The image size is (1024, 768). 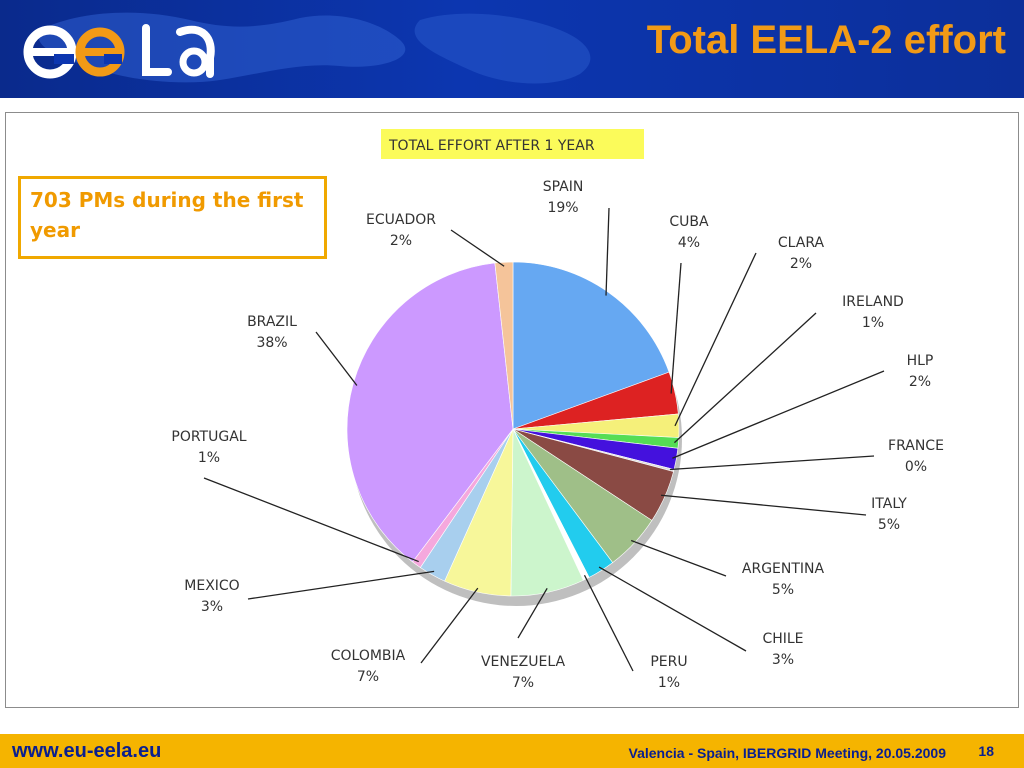 What do you see at coordinates (212, 607) in the screenshot?
I see `slice-percent-mexico: 3%` at bounding box center [212, 607].